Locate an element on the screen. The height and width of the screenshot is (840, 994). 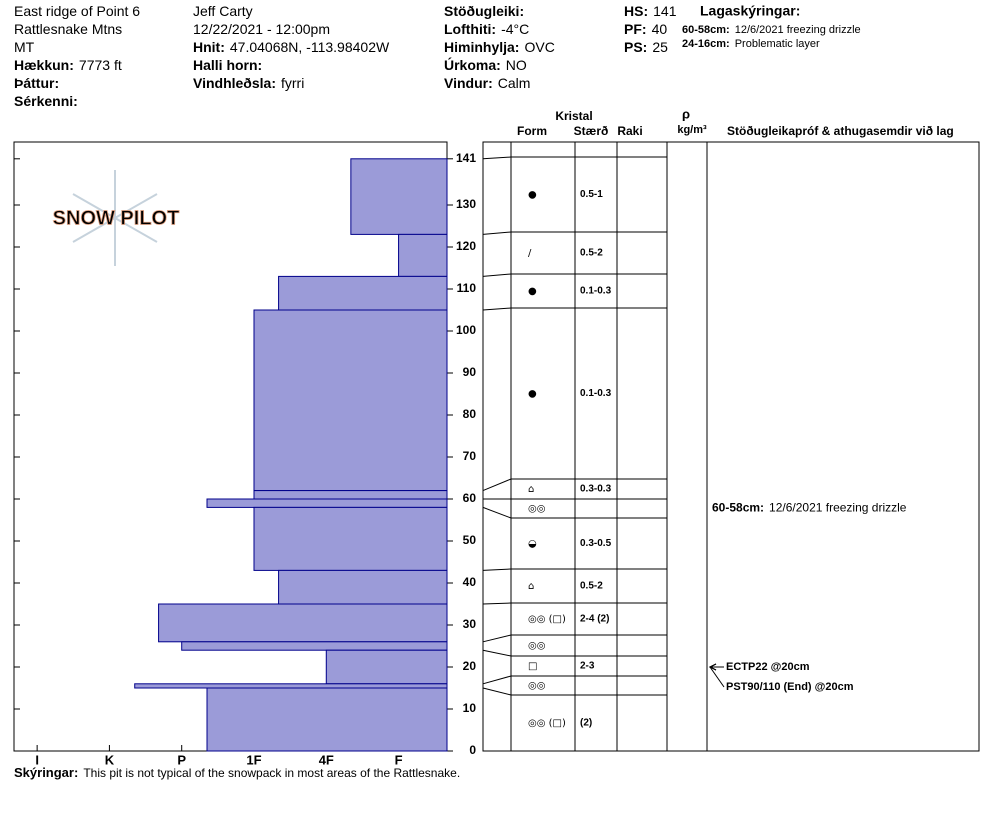
y-tick-label: 40 is located at coordinates (470, 582).